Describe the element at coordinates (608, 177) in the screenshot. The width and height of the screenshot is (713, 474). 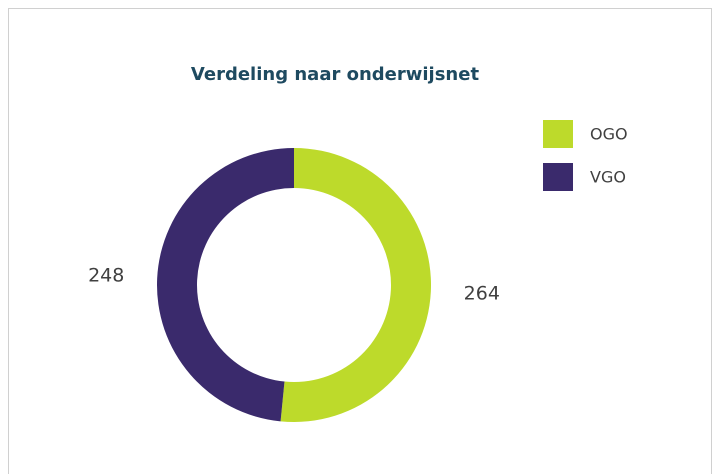
I see `legend-label: VGO` at that location.